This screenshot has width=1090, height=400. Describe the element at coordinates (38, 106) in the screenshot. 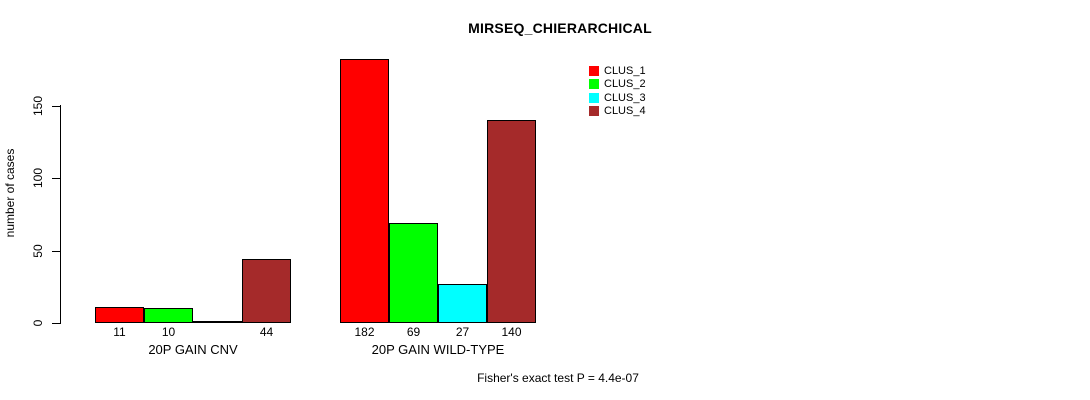

I see `y-tick-label: 150` at that location.